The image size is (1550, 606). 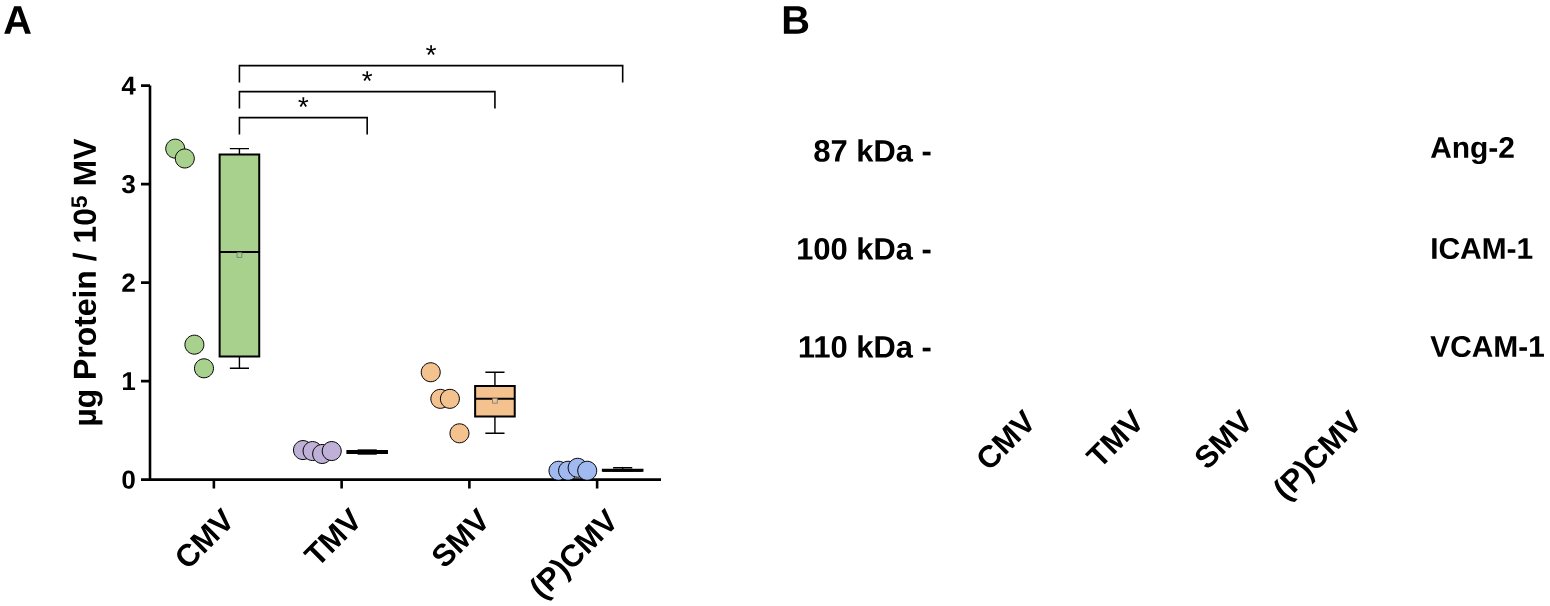 I want to click on text: VCAM-1, so click(x=1487, y=346).